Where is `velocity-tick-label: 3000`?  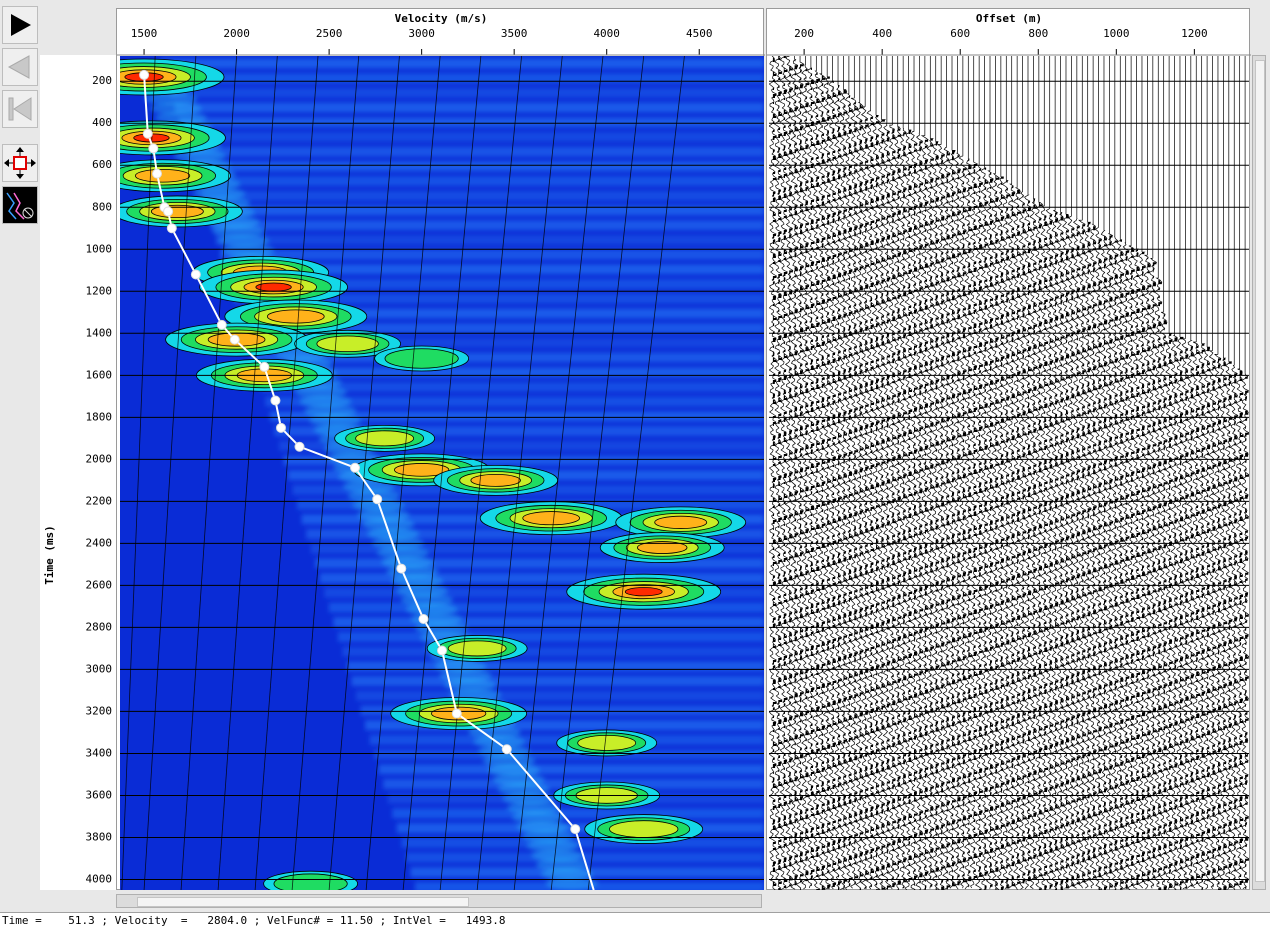
velocity-tick-label: 3000 is located at coordinates (421, 33).